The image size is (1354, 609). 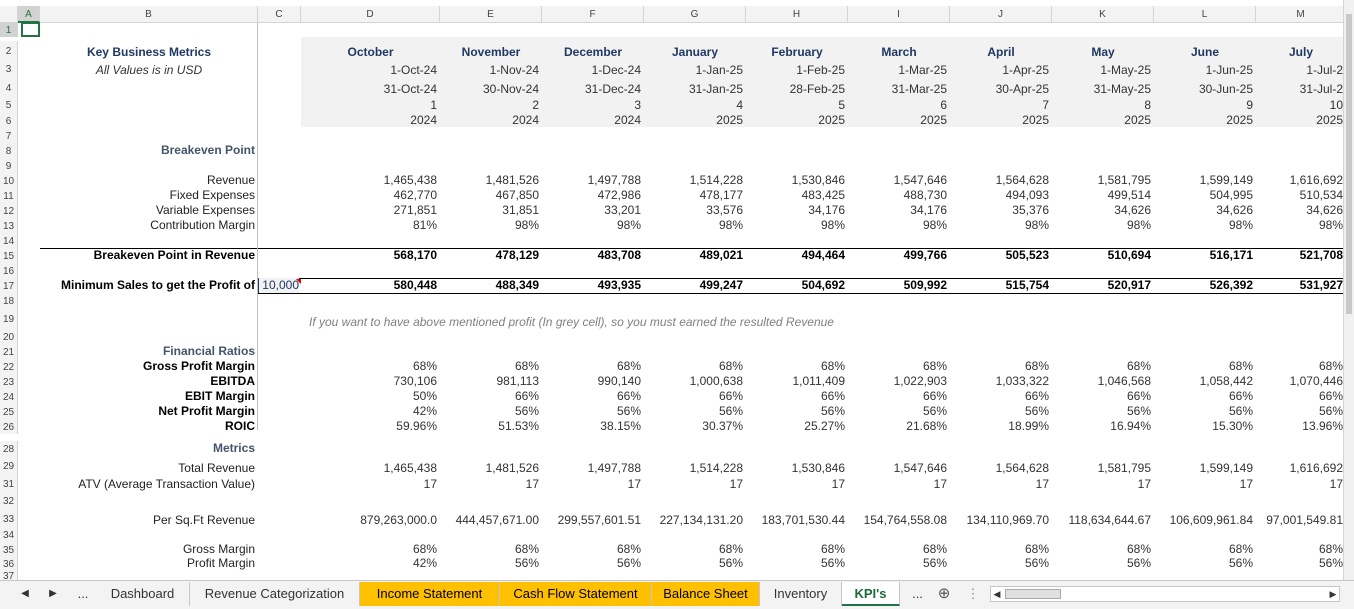 What do you see at coordinates (9, 150) in the screenshot?
I see `row-header-8: 8` at bounding box center [9, 150].